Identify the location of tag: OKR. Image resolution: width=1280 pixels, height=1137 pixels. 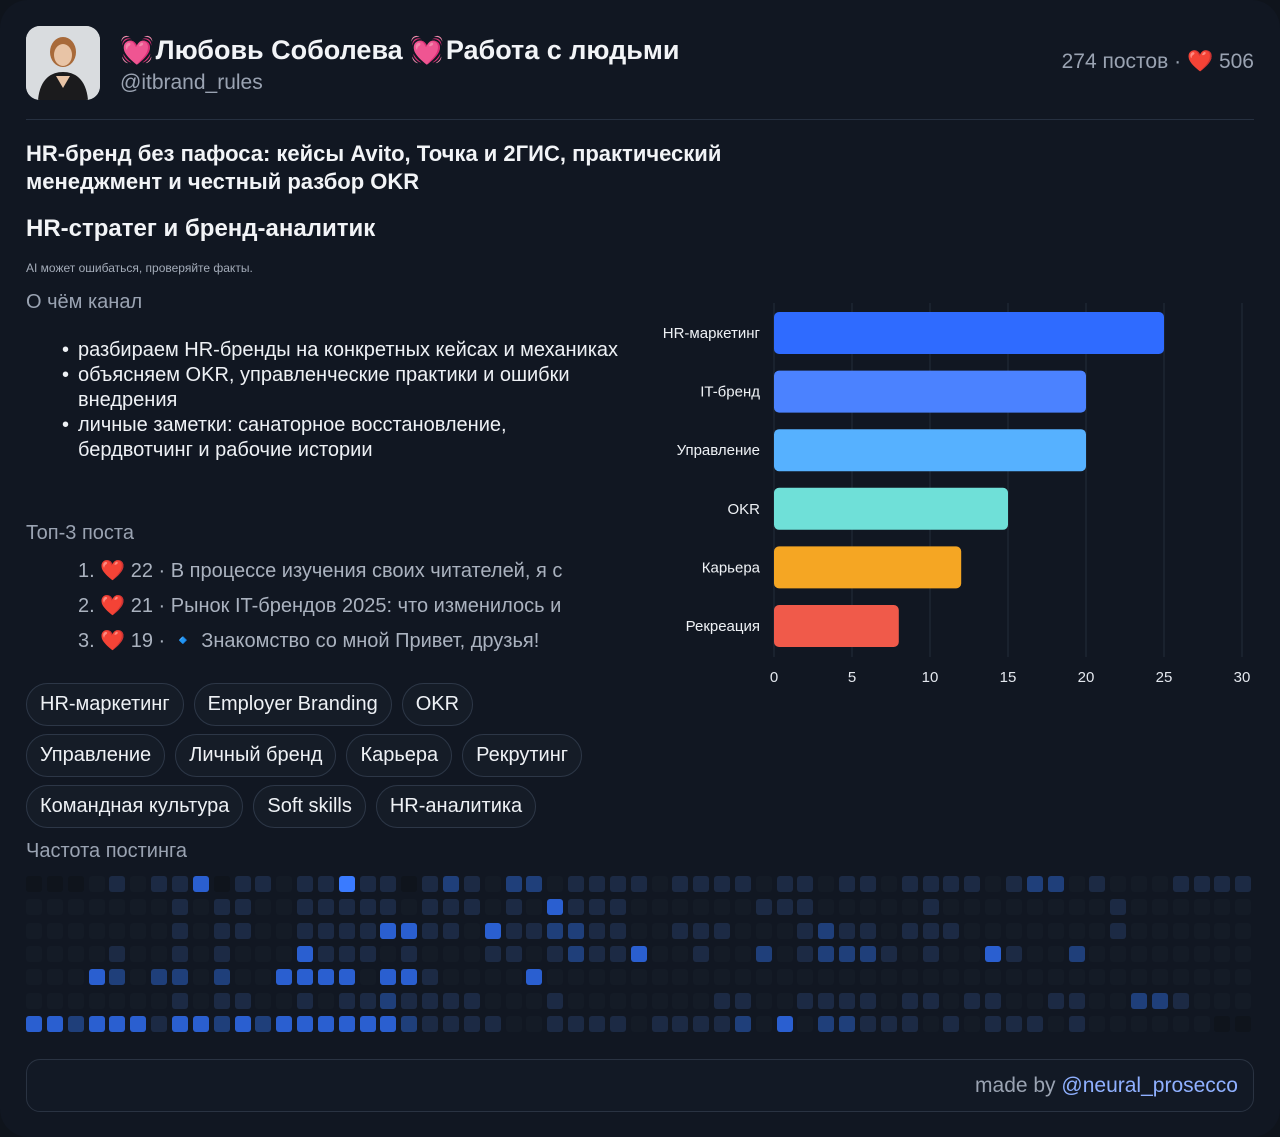
(437, 704).